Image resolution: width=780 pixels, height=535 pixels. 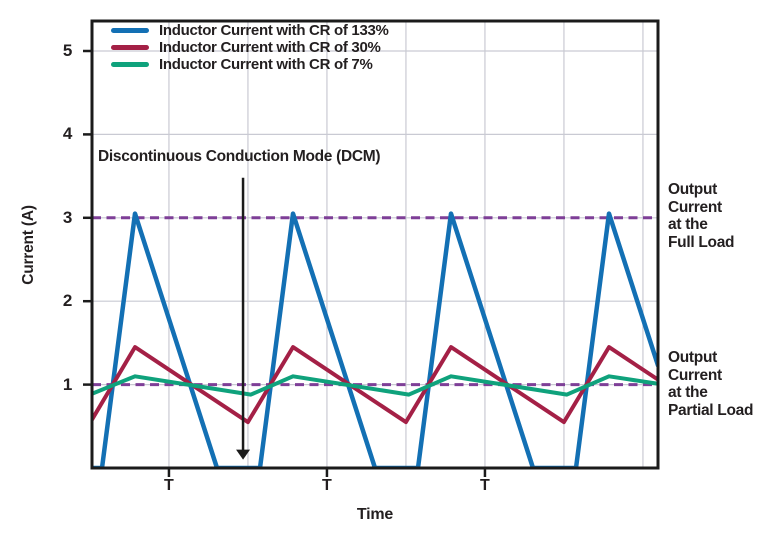 I want to click on legend-label: Inductor Current with CR of 133%, so click(x=274, y=30).